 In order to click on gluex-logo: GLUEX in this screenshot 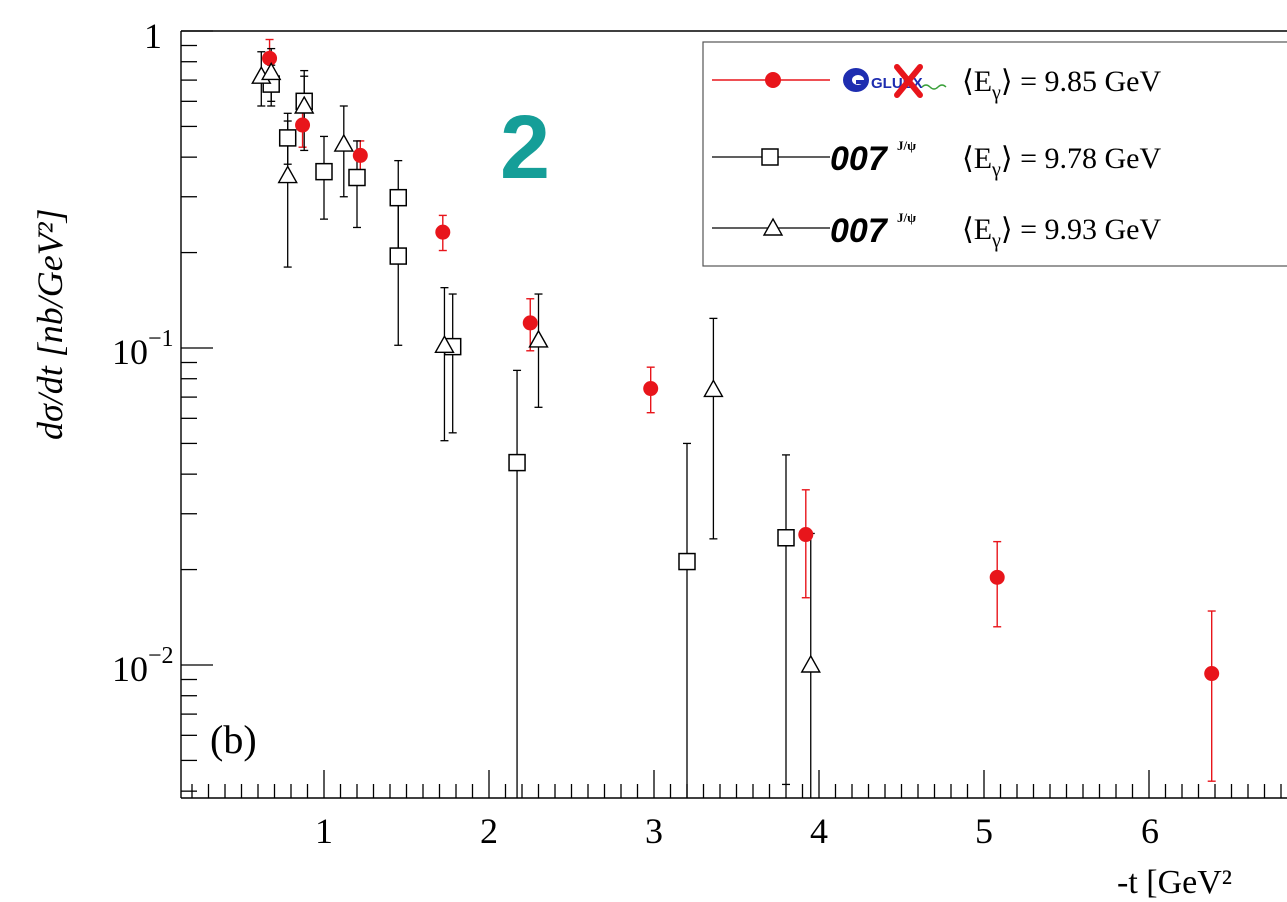, I will do `click(895, 81)`.